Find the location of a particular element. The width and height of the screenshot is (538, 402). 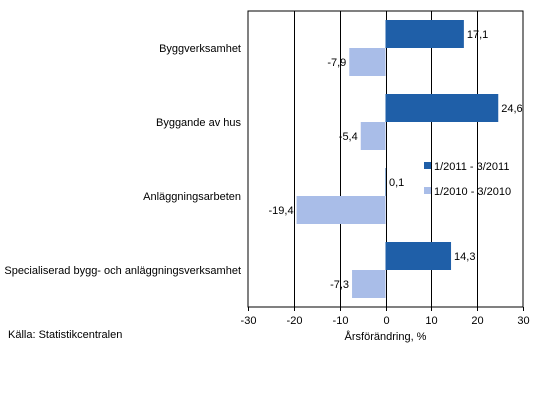

x-tick-label: -20 is located at coordinates (295, 321).